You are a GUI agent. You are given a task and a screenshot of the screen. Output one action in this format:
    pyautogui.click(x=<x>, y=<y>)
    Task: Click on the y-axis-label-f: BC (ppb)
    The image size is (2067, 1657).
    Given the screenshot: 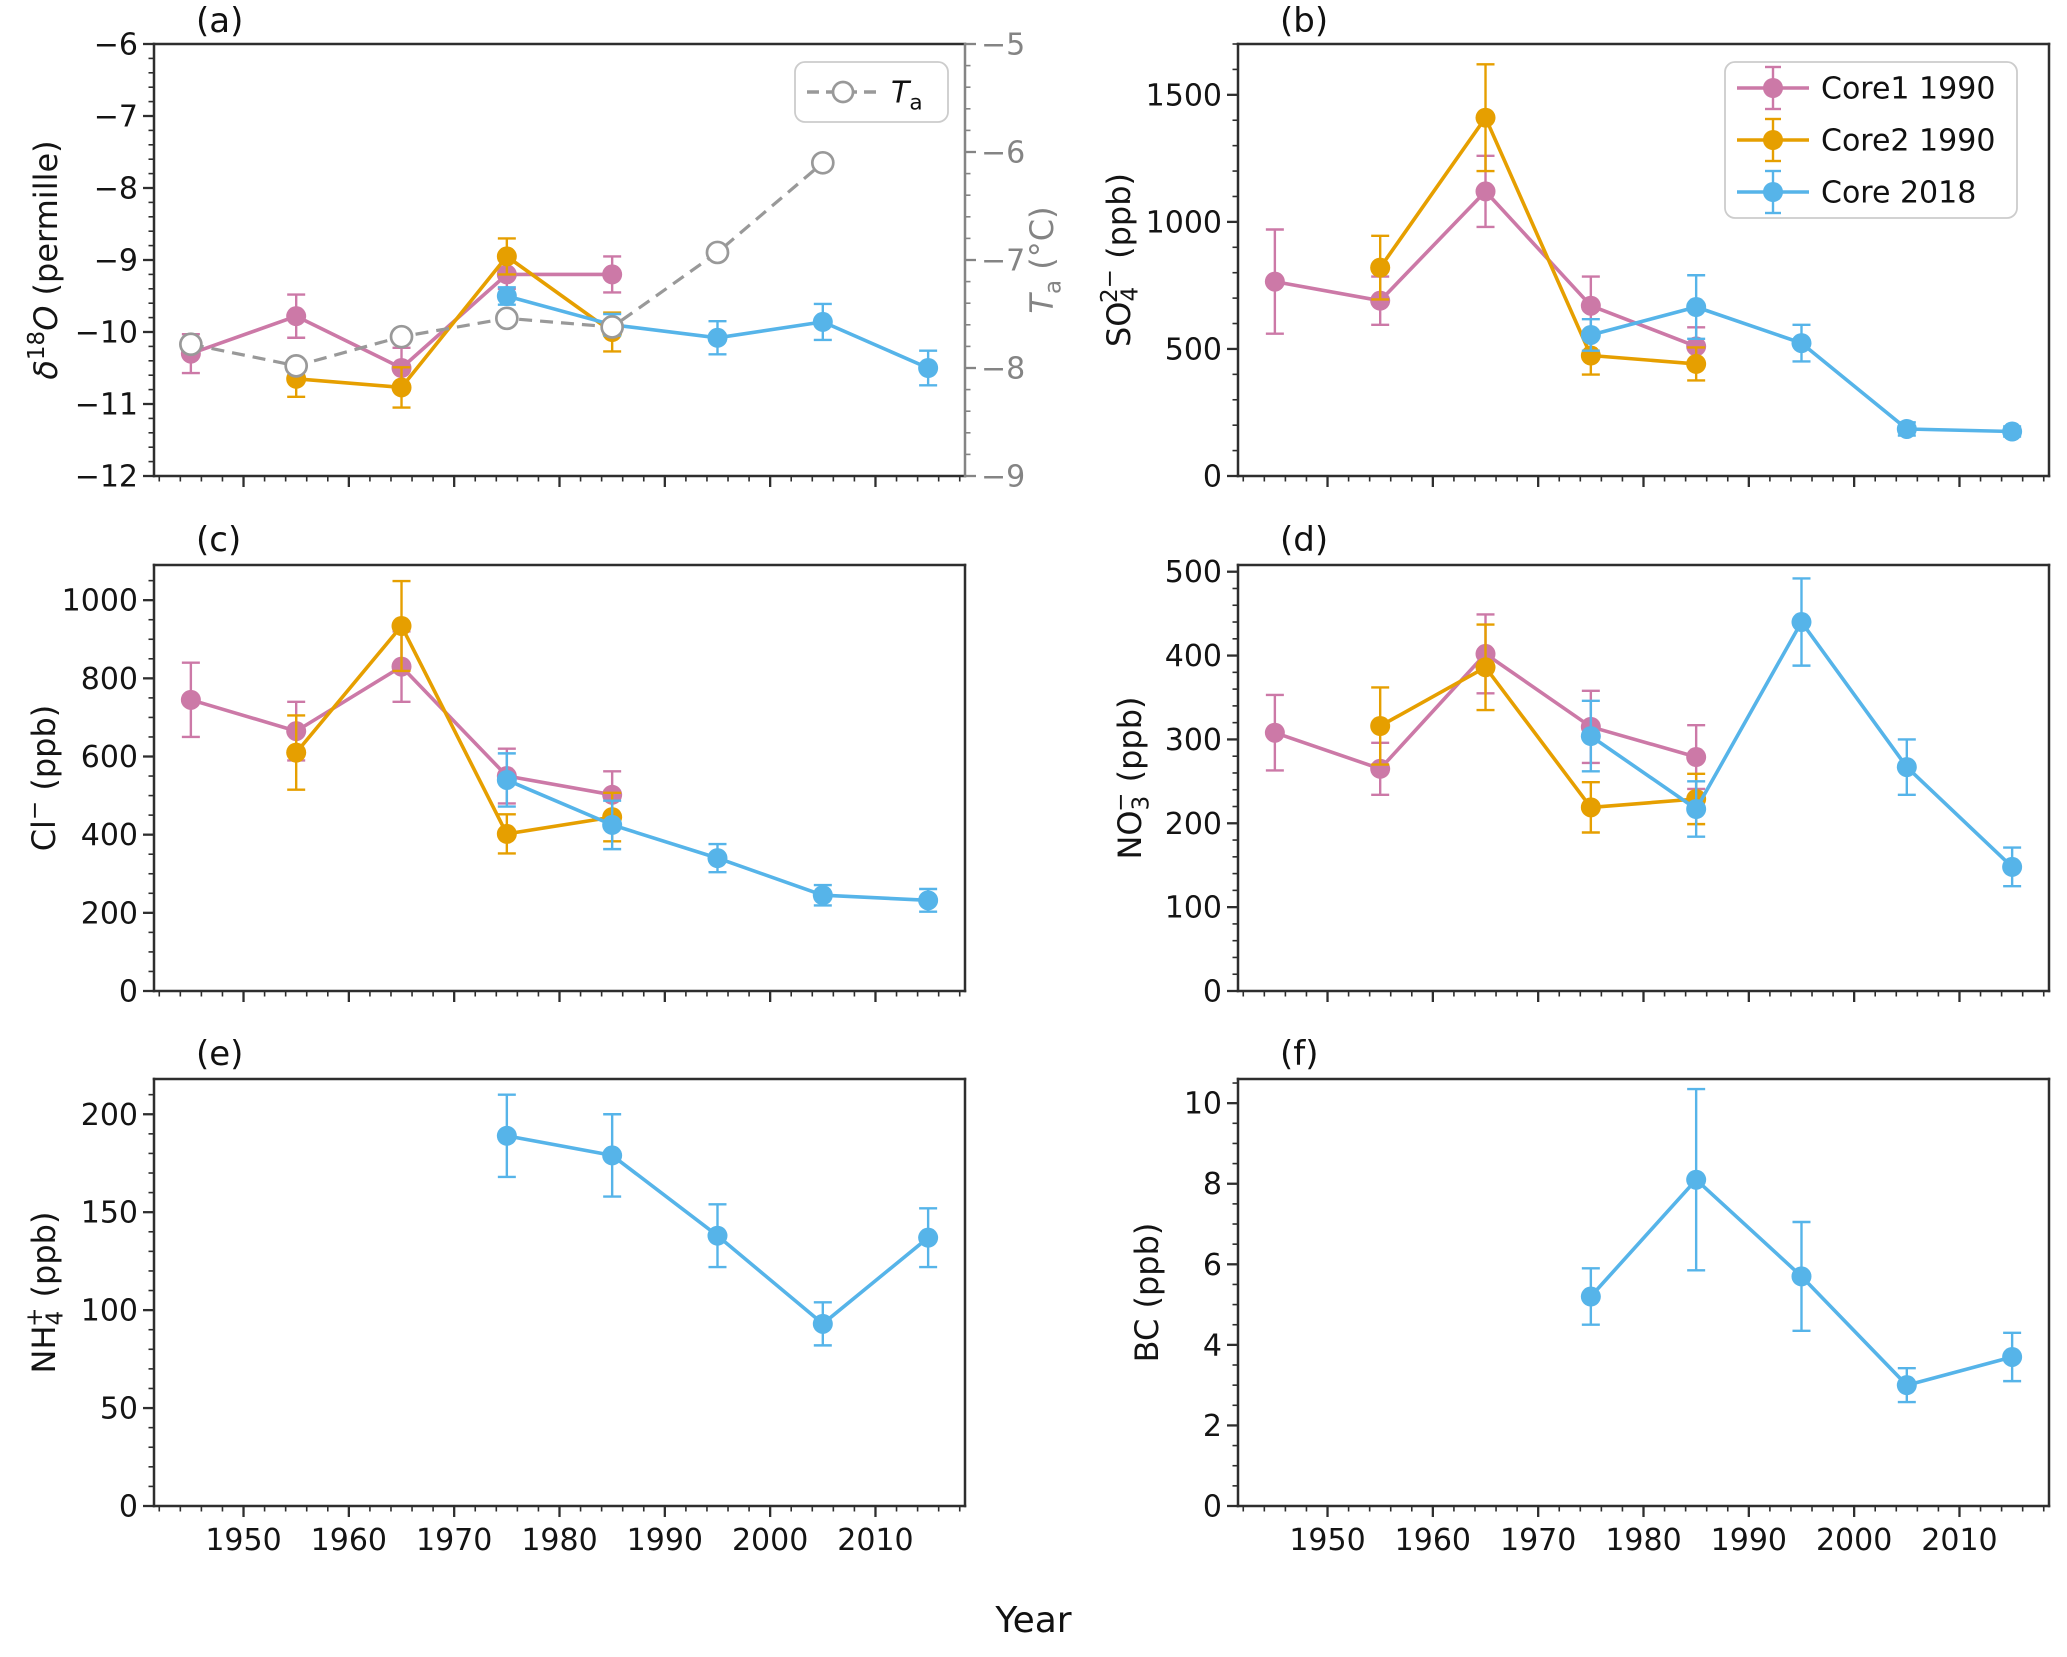 What is the action you would take?
    pyautogui.click(x=1147, y=1293)
    